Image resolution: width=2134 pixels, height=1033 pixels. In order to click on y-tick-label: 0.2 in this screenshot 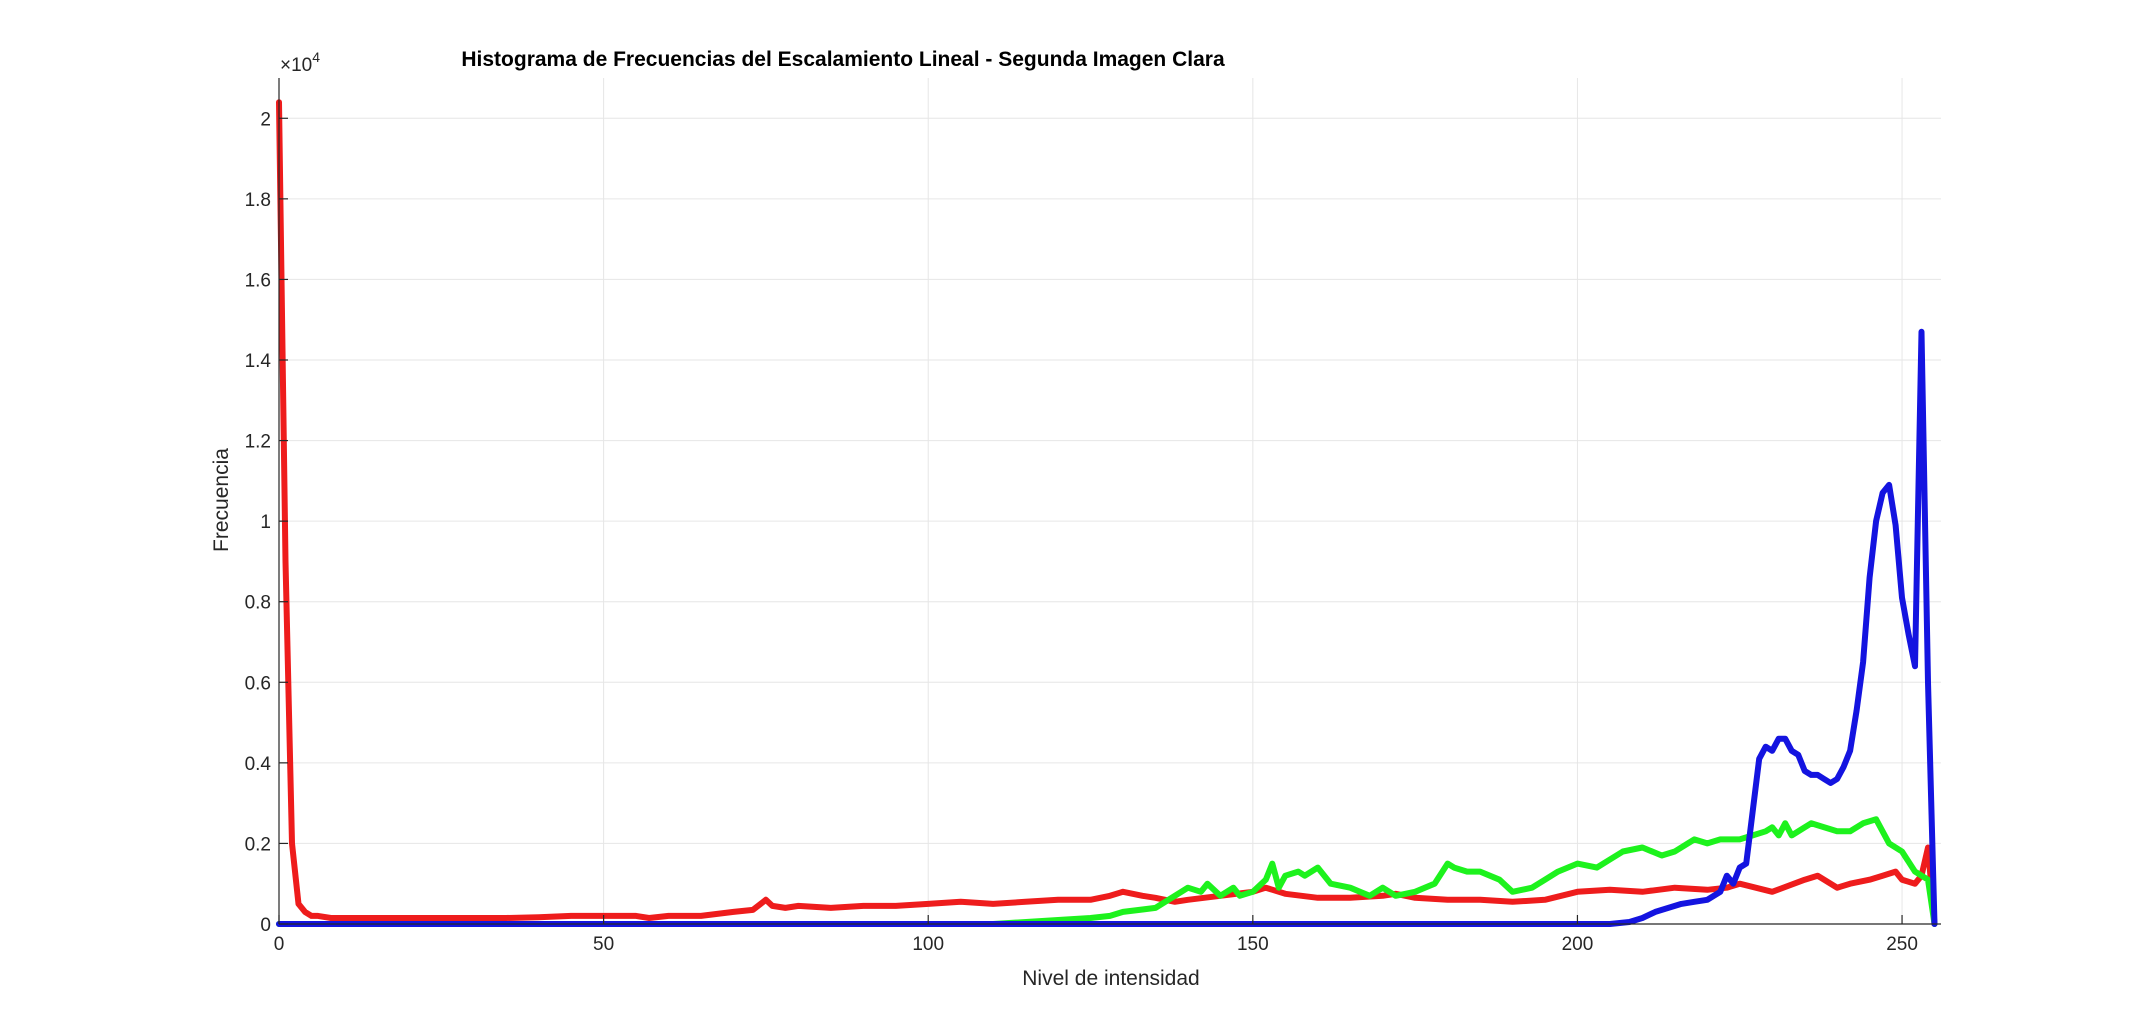, I will do `click(258, 844)`.